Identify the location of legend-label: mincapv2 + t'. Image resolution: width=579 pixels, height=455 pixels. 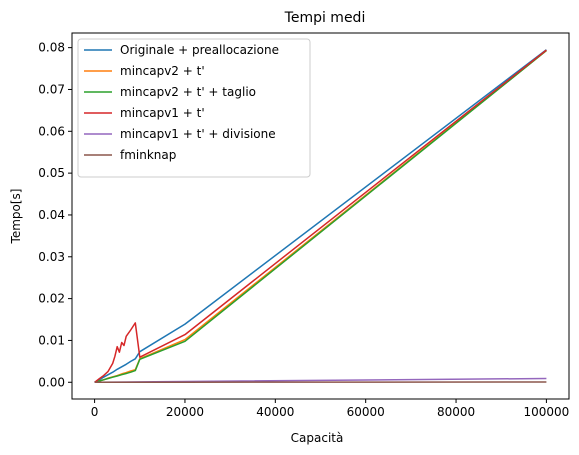
(162, 71).